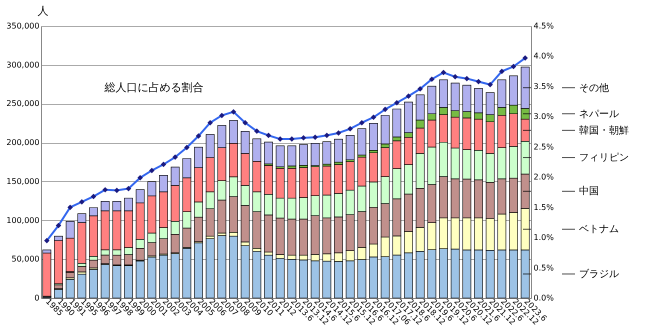 This screenshot has height=335, width=650. I want to click on y-tick-label: 250,000, so click(23, 103).